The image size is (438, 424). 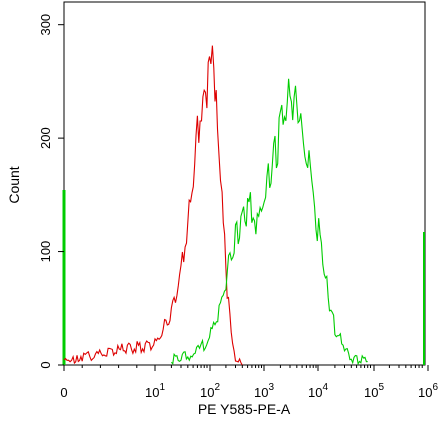 What do you see at coordinates (63, 392) in the screenshot?
I see `x-tick-label: 0` at bounding box center [63, 392].